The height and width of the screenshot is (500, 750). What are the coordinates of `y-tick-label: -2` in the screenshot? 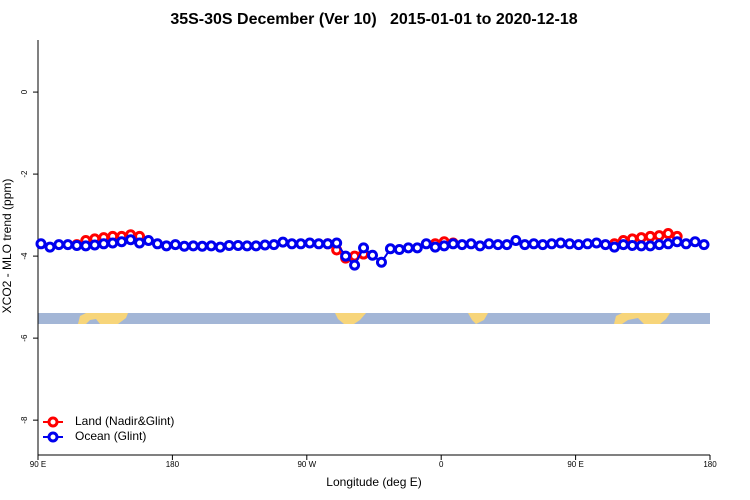 It's located at (24, 174).